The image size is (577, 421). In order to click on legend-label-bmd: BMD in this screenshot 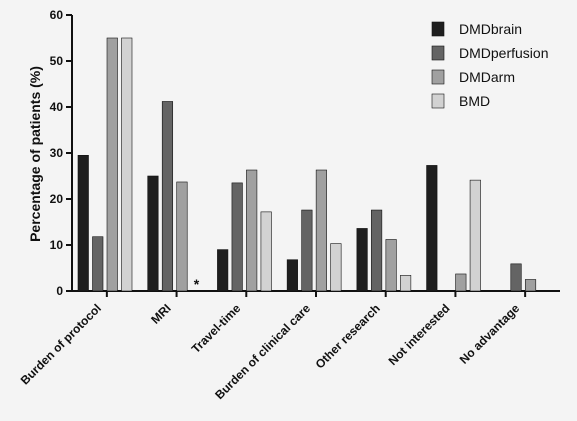, I will do `click(474, 101)`.